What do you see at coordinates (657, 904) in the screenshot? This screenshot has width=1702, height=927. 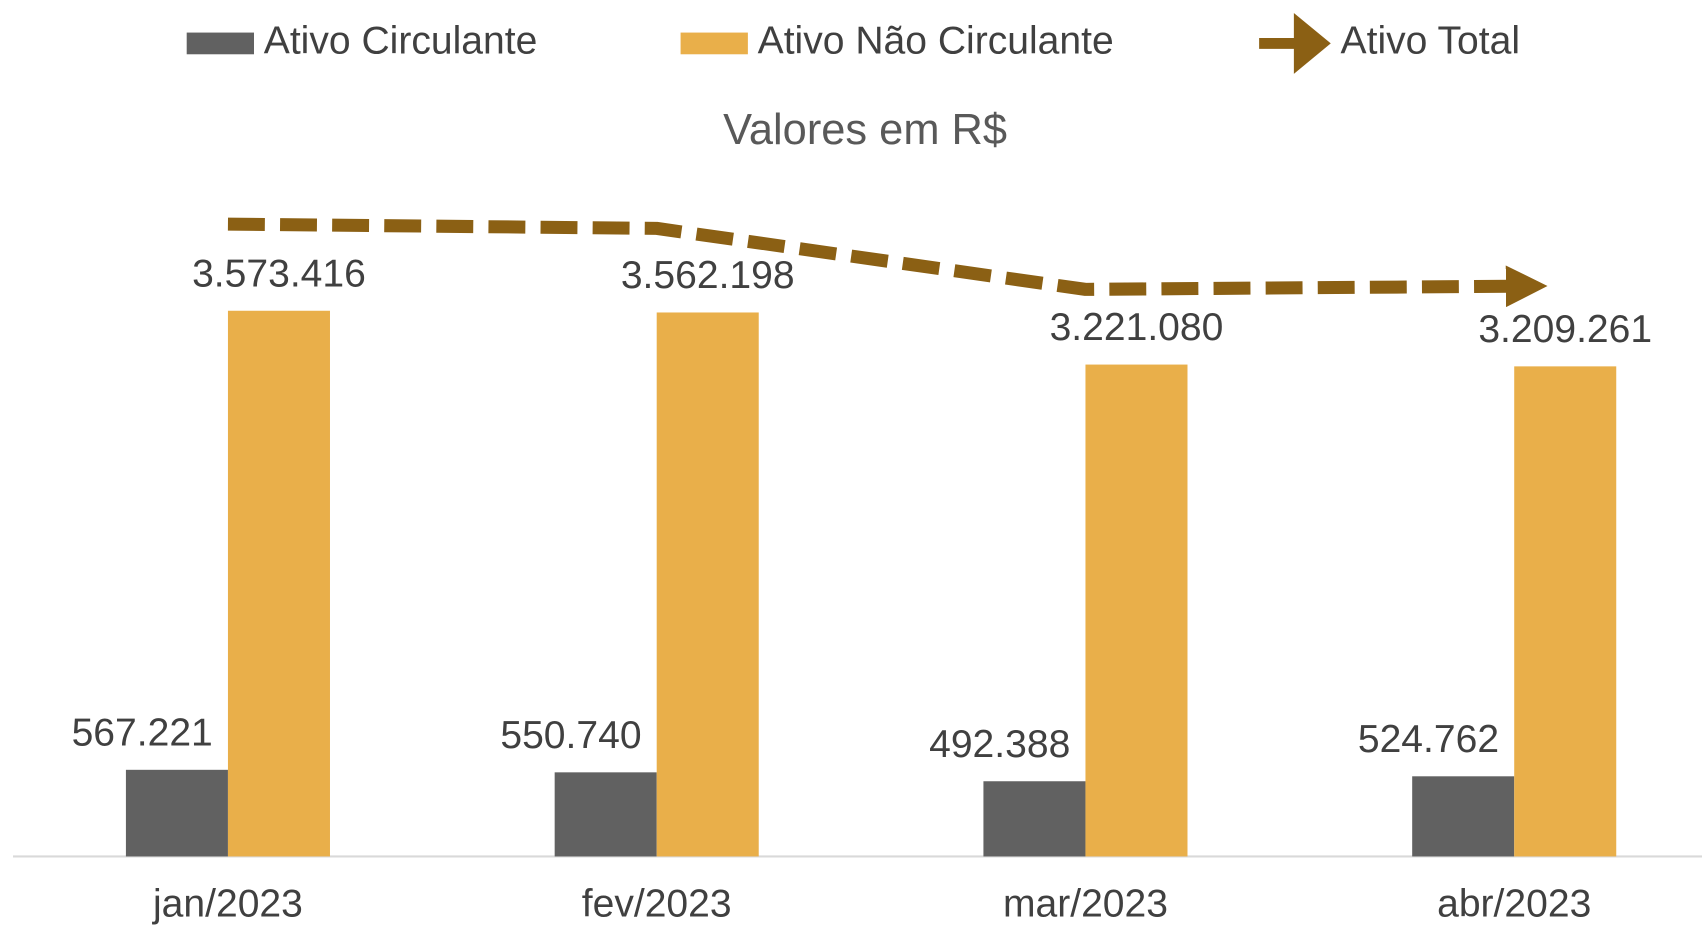 I see `x-tick-label: fev/2023` at bounding box center [657, 904].